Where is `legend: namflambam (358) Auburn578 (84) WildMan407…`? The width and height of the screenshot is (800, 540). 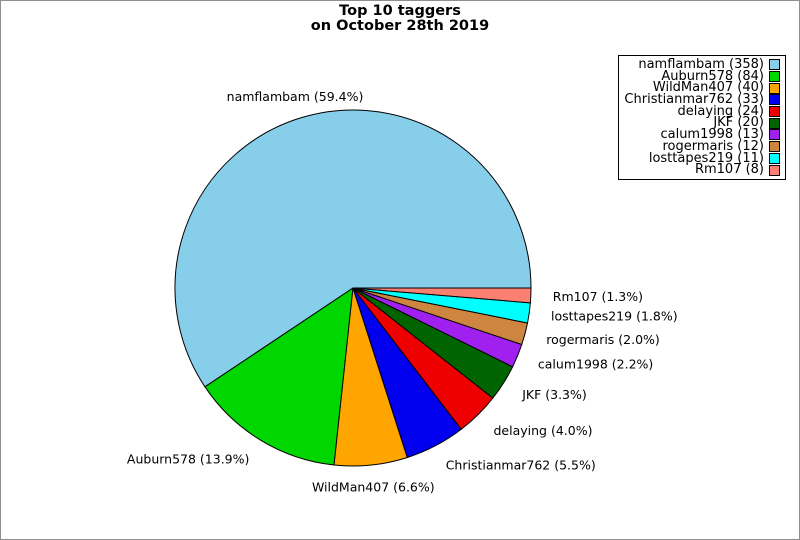
legend: namflambam (358) Auburn578 (84) WildMan407… is located at coordinates (702, 117).